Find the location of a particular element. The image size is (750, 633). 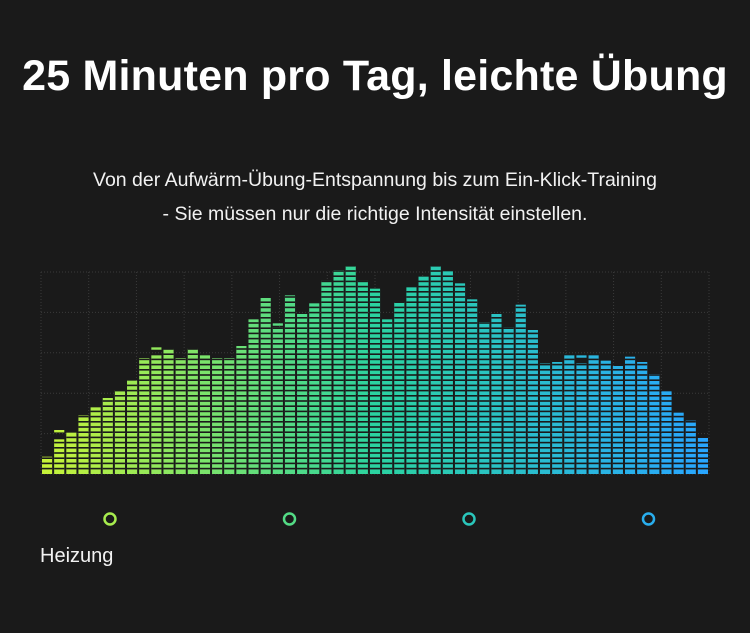

chart-bar-peak is located at coordinates (581, 356).